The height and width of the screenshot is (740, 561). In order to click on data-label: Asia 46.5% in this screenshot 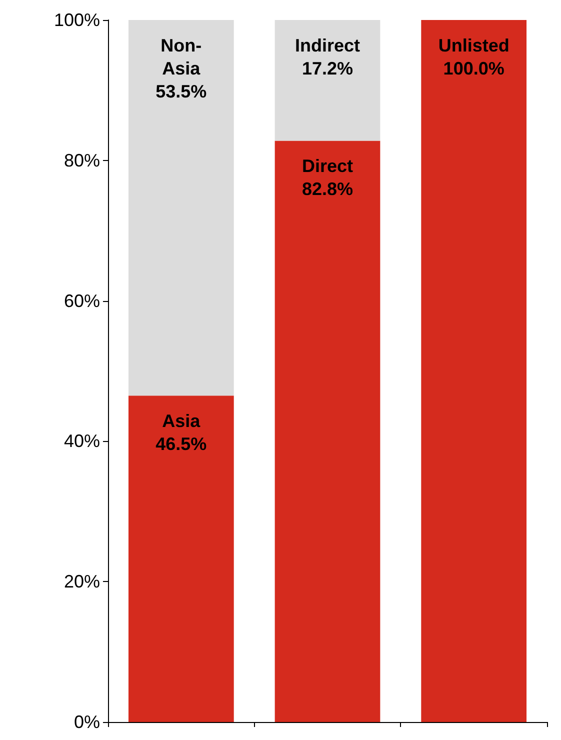, I will do `click(181, 432)`.